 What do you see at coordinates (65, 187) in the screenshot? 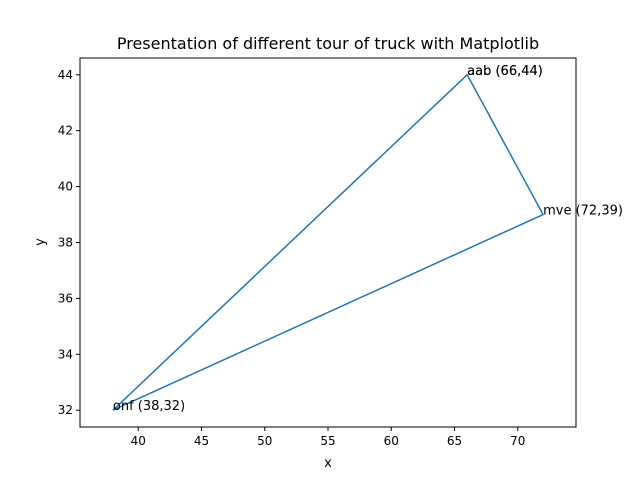
I see `y-tick-label: 40` at bounding box center [65, 187].